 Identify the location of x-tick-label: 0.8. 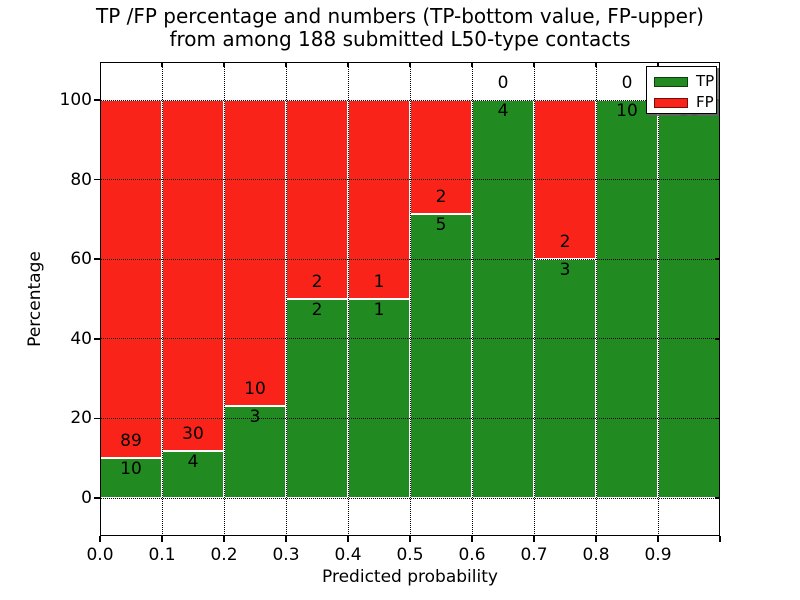
(596, 555).